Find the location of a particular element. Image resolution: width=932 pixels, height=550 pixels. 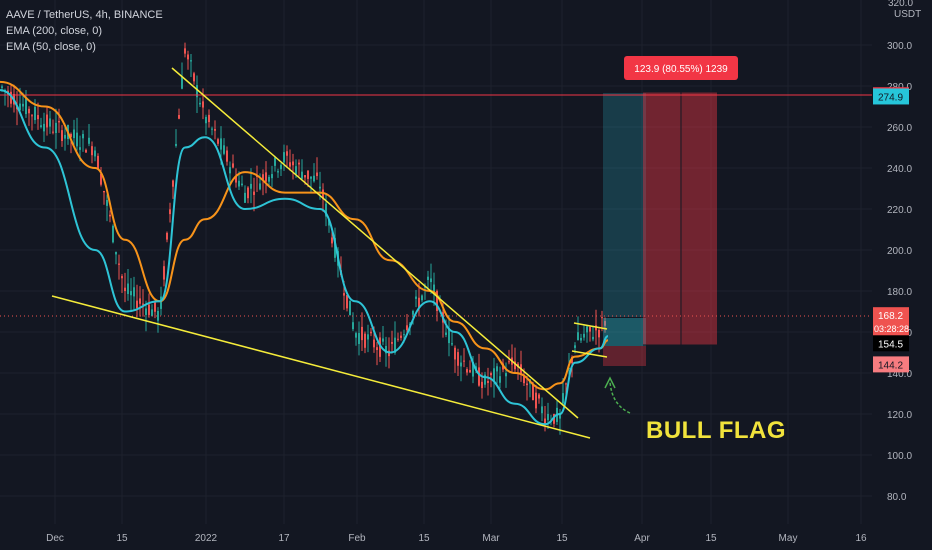

price-tag: 274.9 is located at coordinates (891, 96).